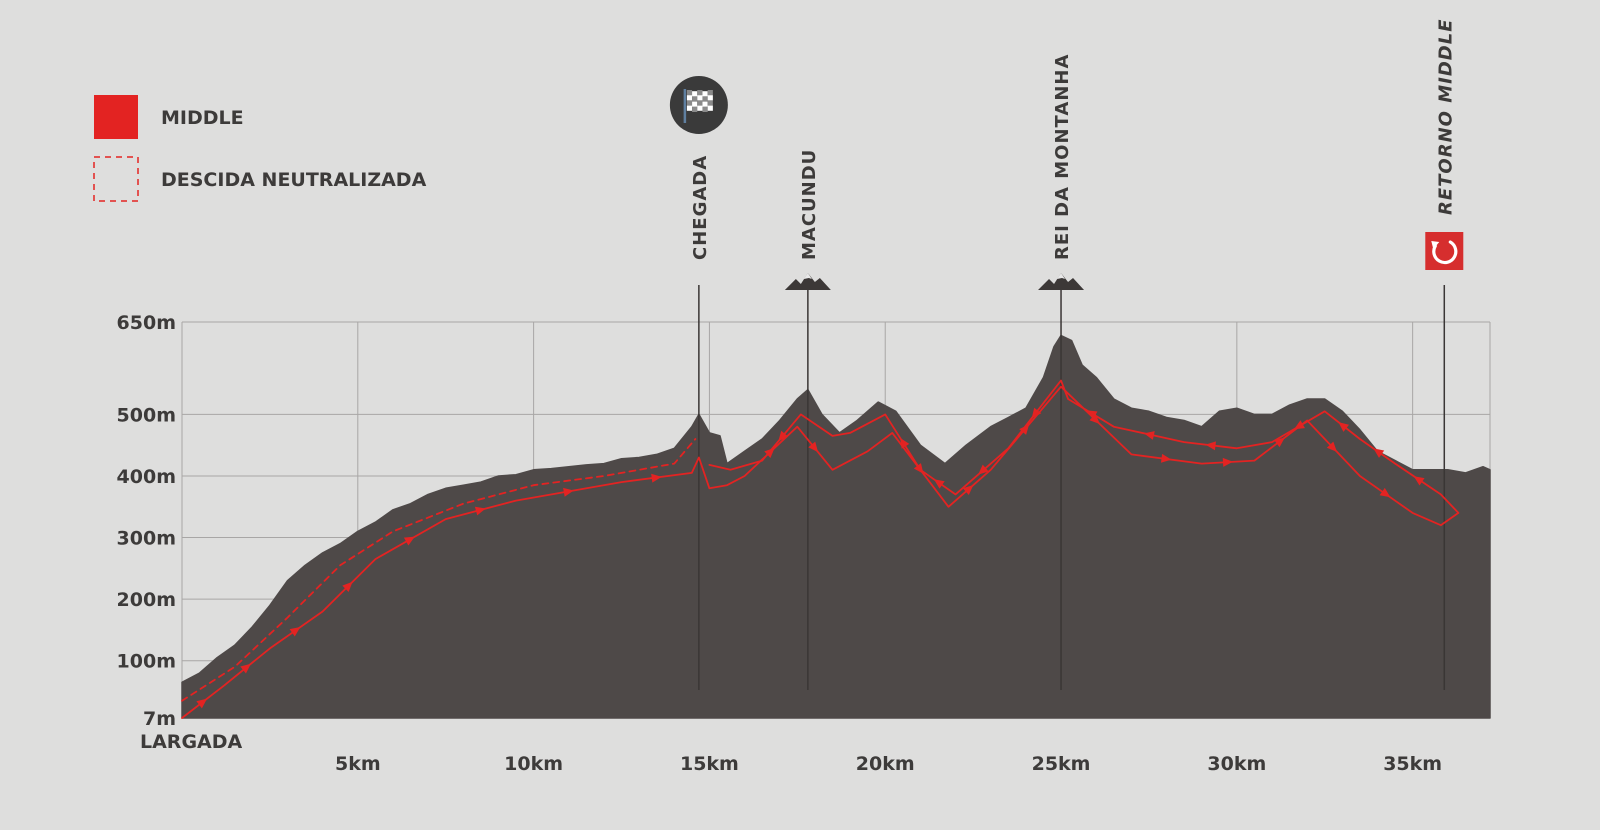  Describe the element at coordinates (146, 323) in the screenshot. I see `y-tick-label: 650m` at that location.